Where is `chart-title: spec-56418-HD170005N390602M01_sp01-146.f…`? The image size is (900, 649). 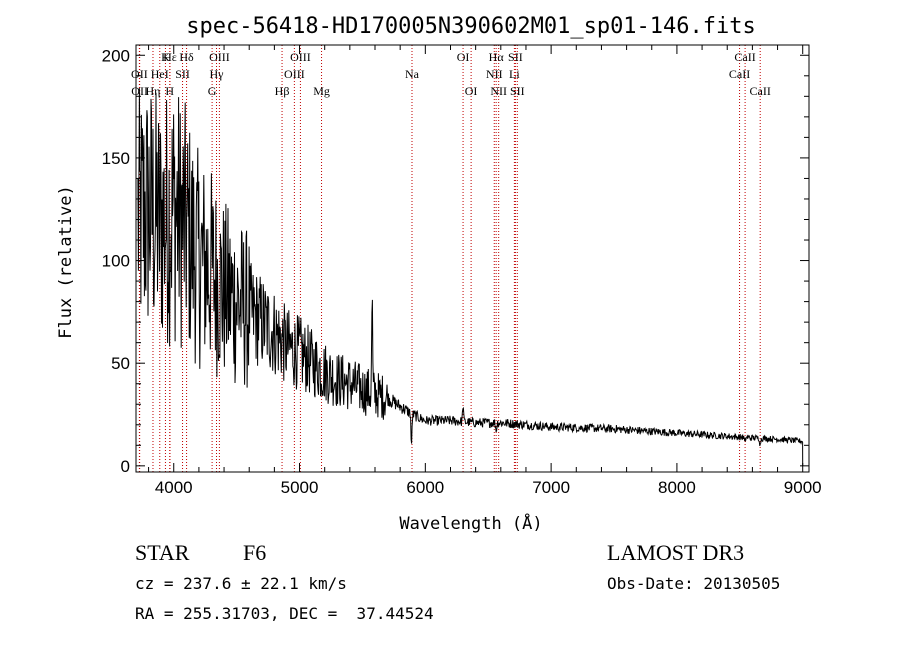
chart-title: spec-56418-HD170005N390602M01_sp01-146.f… is located at coordinates (471, 26).